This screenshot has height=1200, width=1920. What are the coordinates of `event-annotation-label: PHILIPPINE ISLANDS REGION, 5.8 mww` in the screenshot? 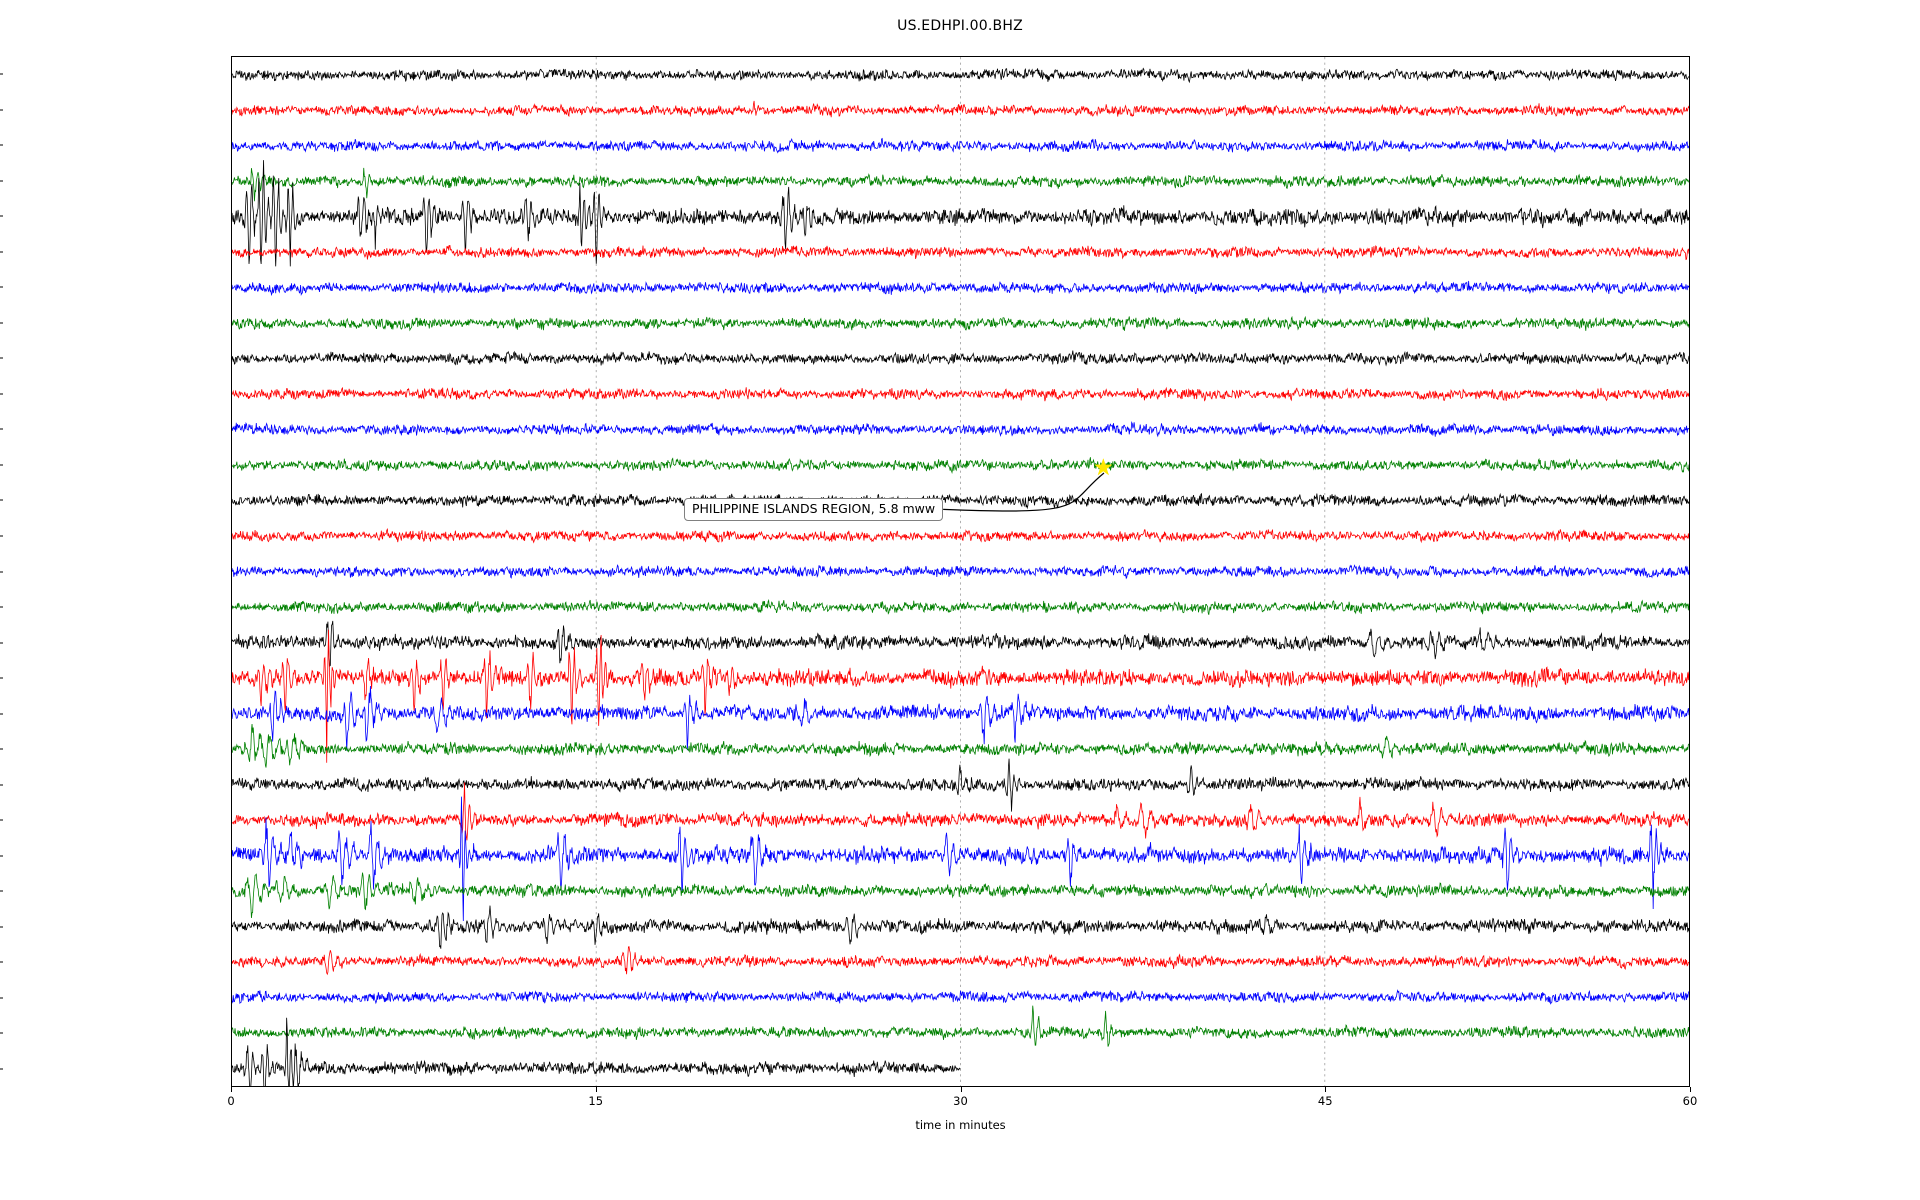 It's located at (814, 509).